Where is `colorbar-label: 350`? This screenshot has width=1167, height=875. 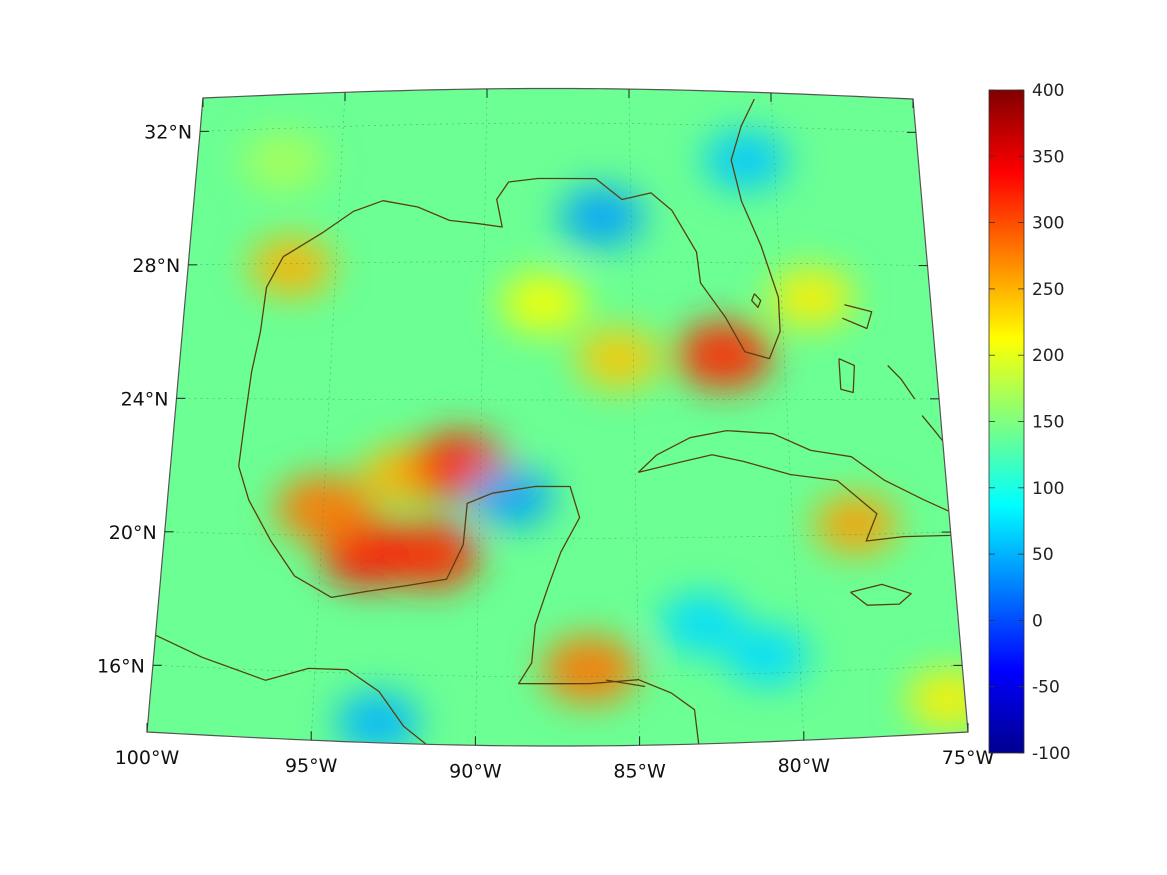 colorbar-label: 350 is located at coordinates (1048, 157).